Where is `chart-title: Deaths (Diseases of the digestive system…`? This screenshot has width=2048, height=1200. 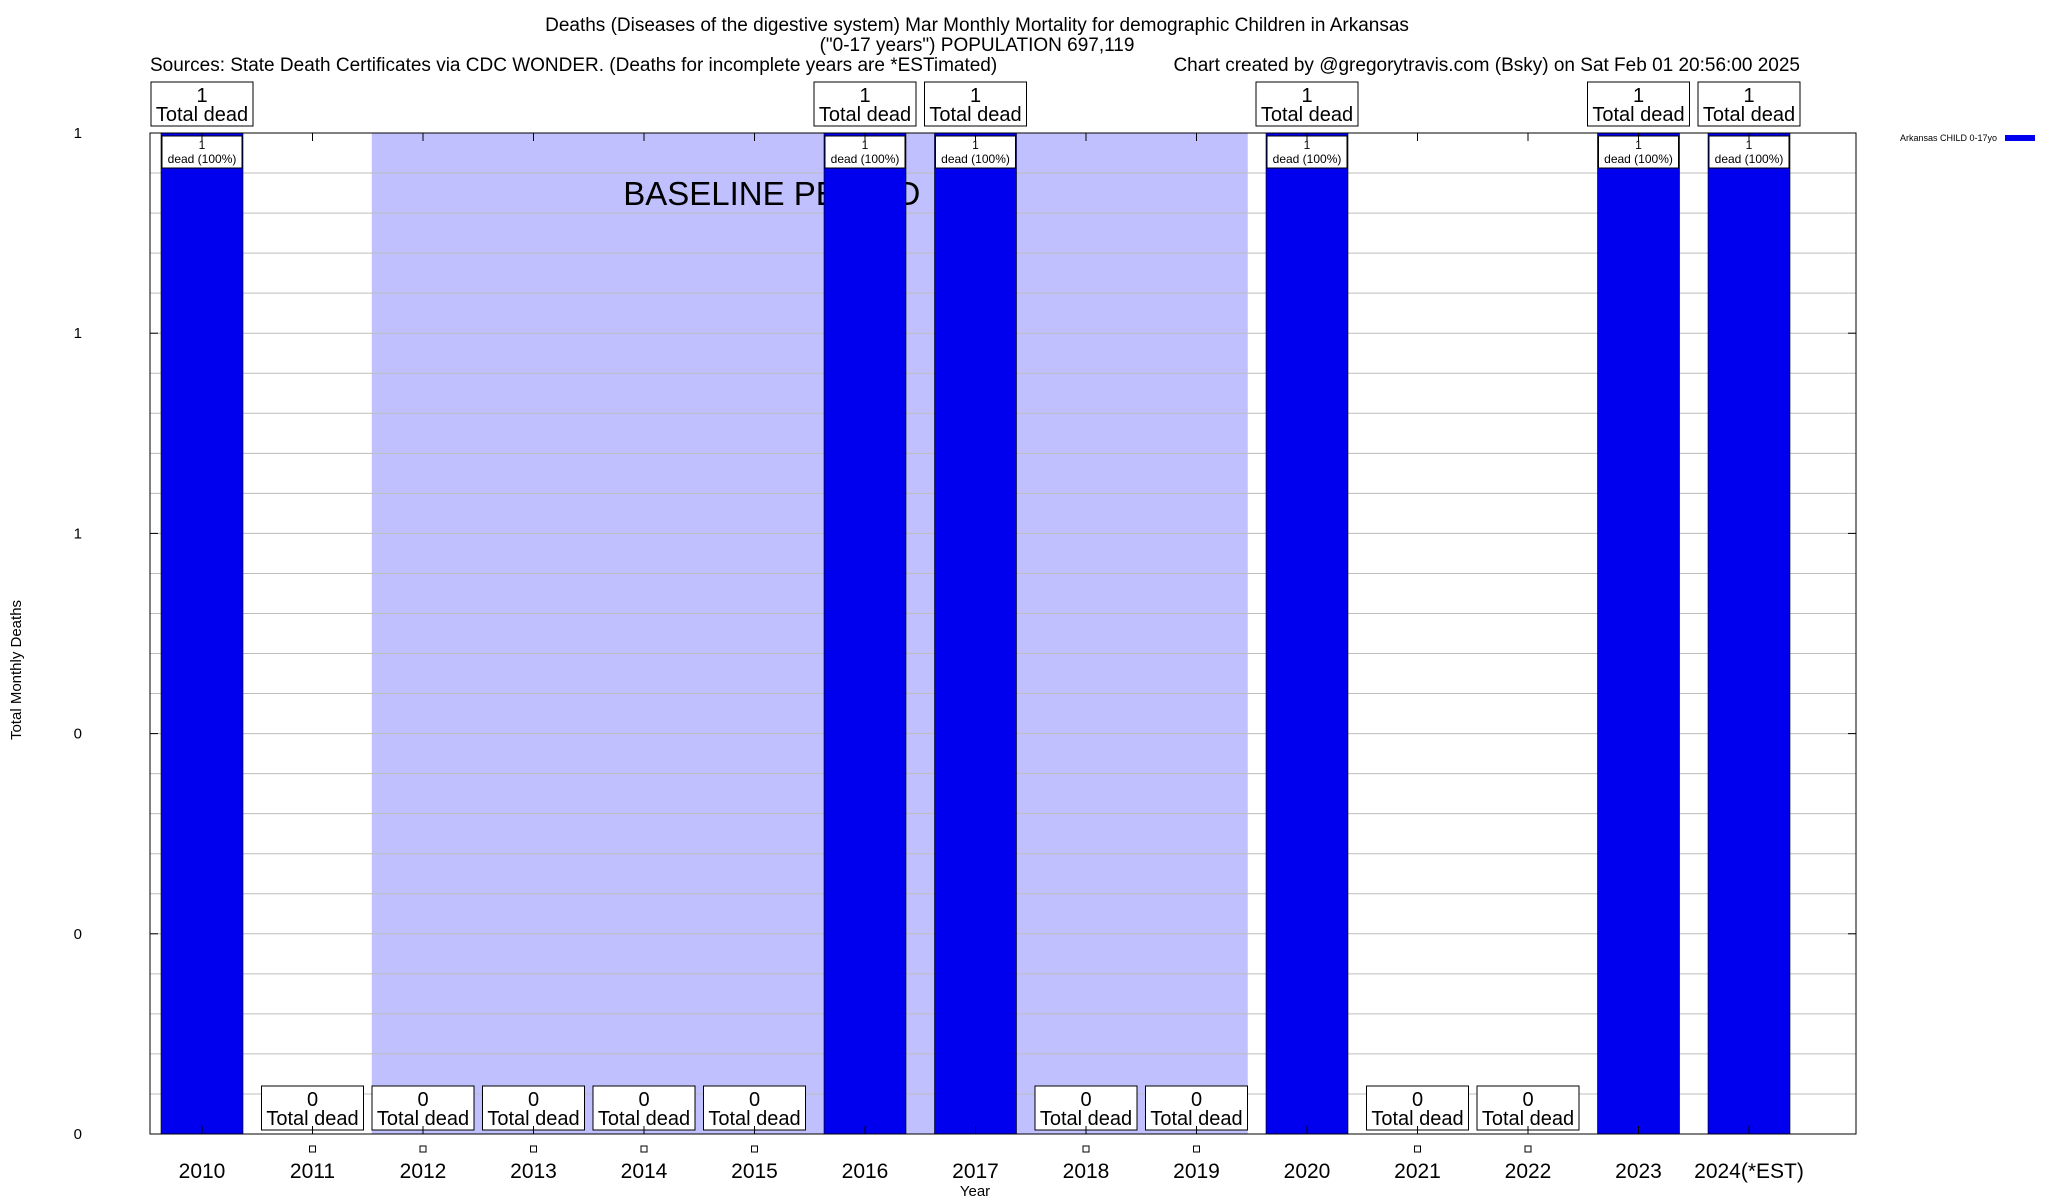 chart-title: Deaths (Diseases of the digestive system… is located at coordinates (977, 25).